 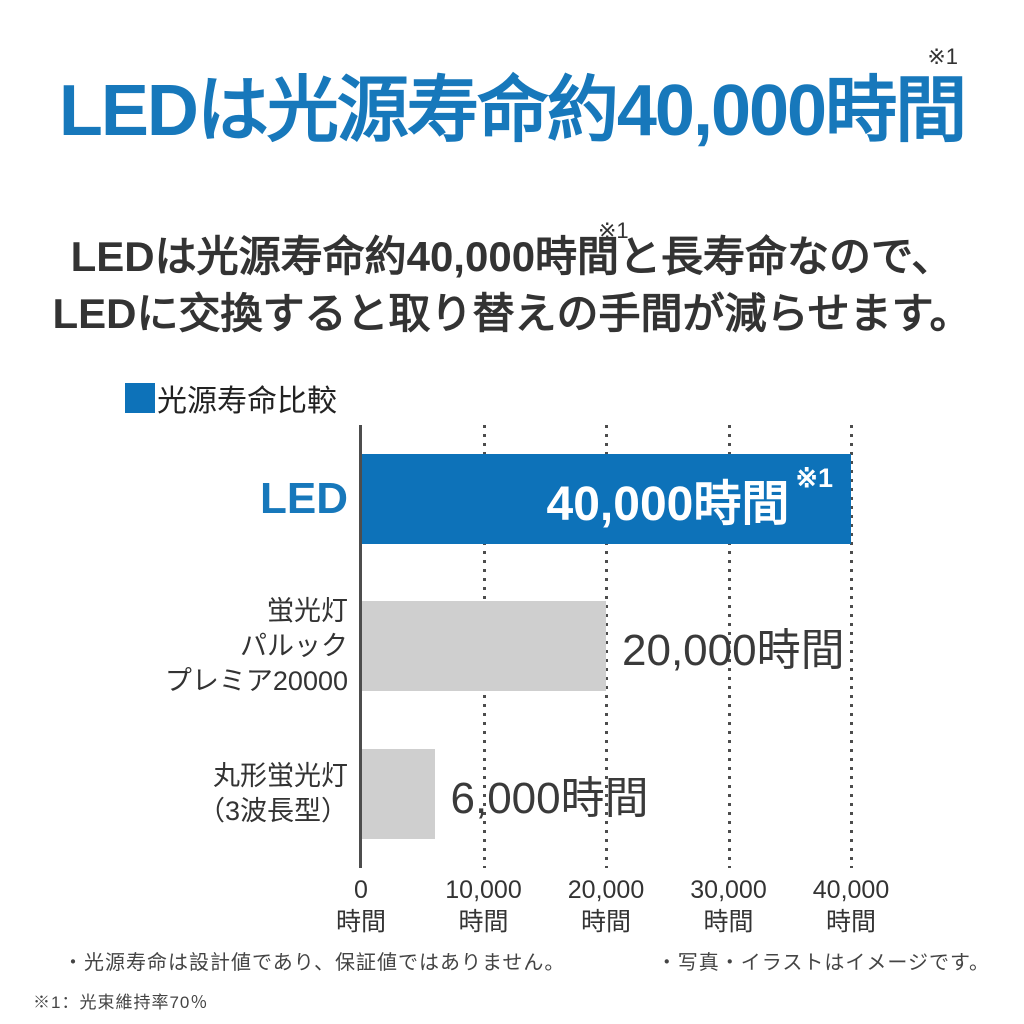 I want to click on category-row-led: LED, so click(x=204, y=499).